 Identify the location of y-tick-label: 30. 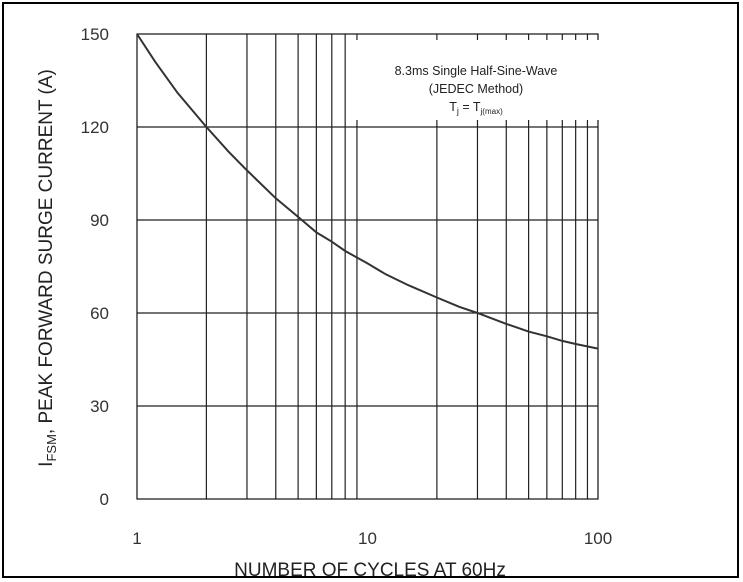
(99, 406).